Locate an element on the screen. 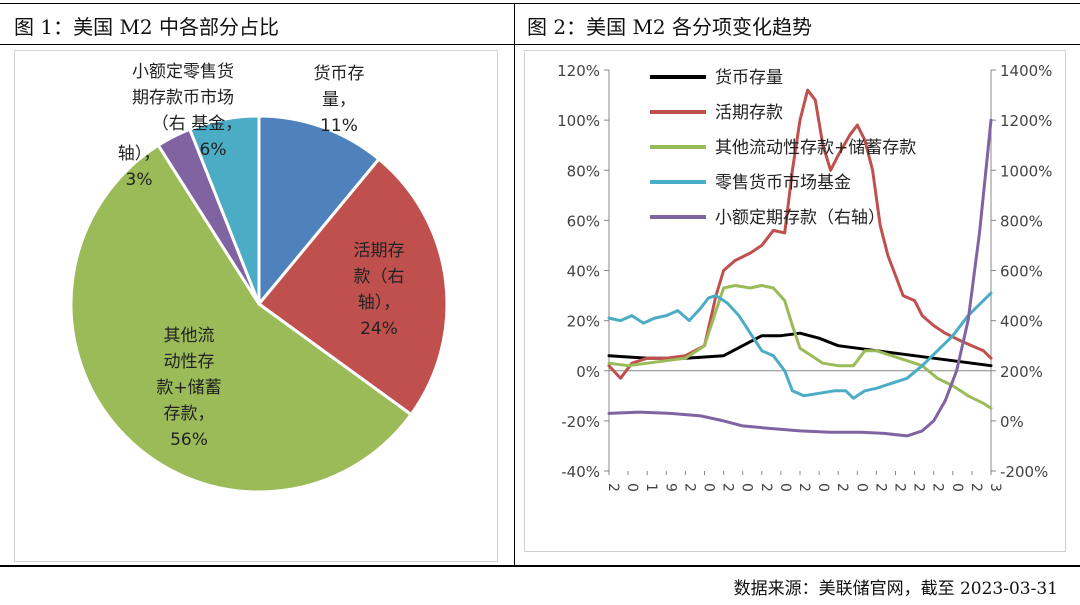 The height and width of the screenshot is (605, 1080). left-tick-label: 80% is located at coordinates (583, 171).